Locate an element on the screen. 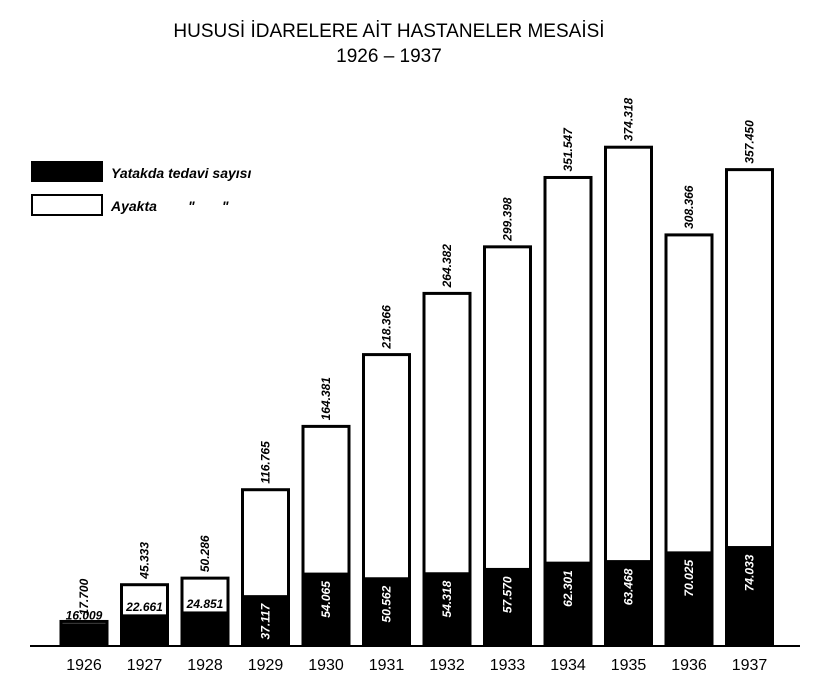 This screenshot has width=833, height=693. data-label-yatakda-1934: 62.301 is located at coordinates (568, 588).